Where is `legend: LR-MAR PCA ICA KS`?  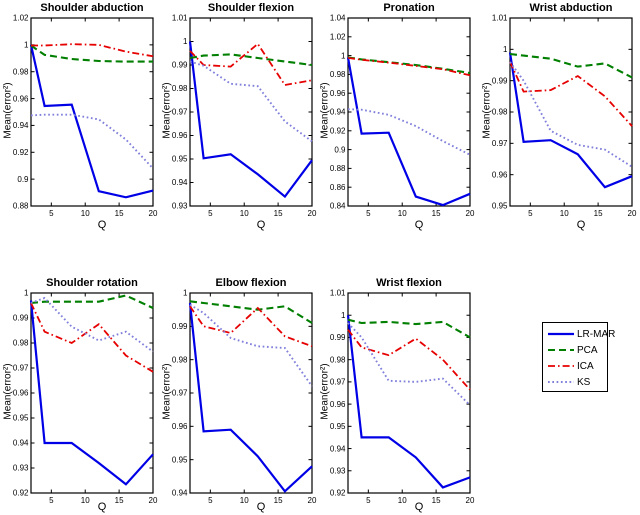 legend: LR-MAR PCA ICA KS is located at coordinates (578, 357).